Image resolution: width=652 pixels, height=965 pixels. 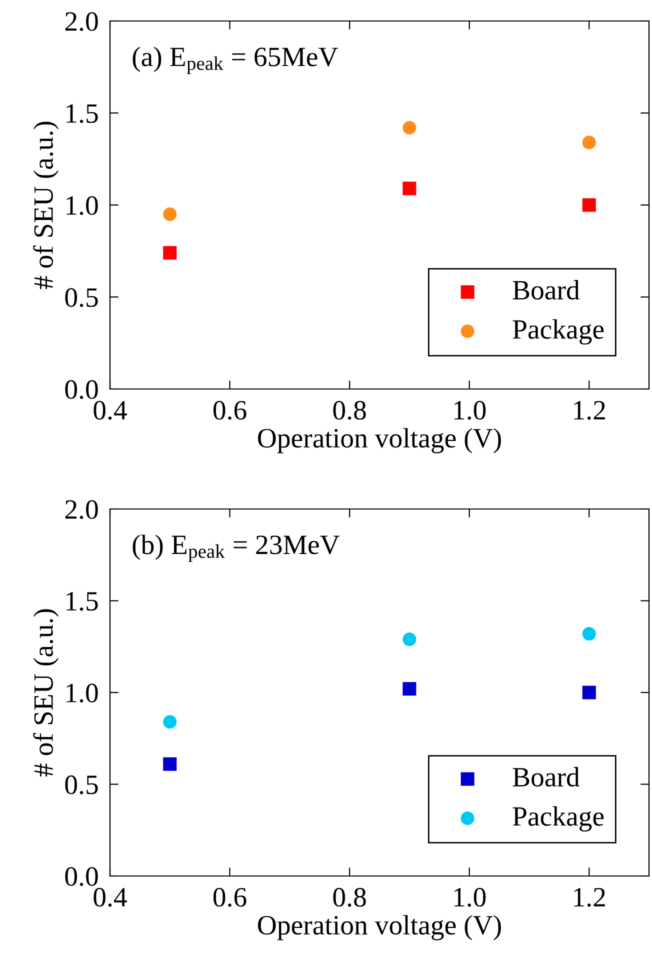 What do you see at coordinates (236, 548) in the screenshot?
I see `text: (b) E$_{peak}$ = 23MeV` at bounding box center [236, 548].